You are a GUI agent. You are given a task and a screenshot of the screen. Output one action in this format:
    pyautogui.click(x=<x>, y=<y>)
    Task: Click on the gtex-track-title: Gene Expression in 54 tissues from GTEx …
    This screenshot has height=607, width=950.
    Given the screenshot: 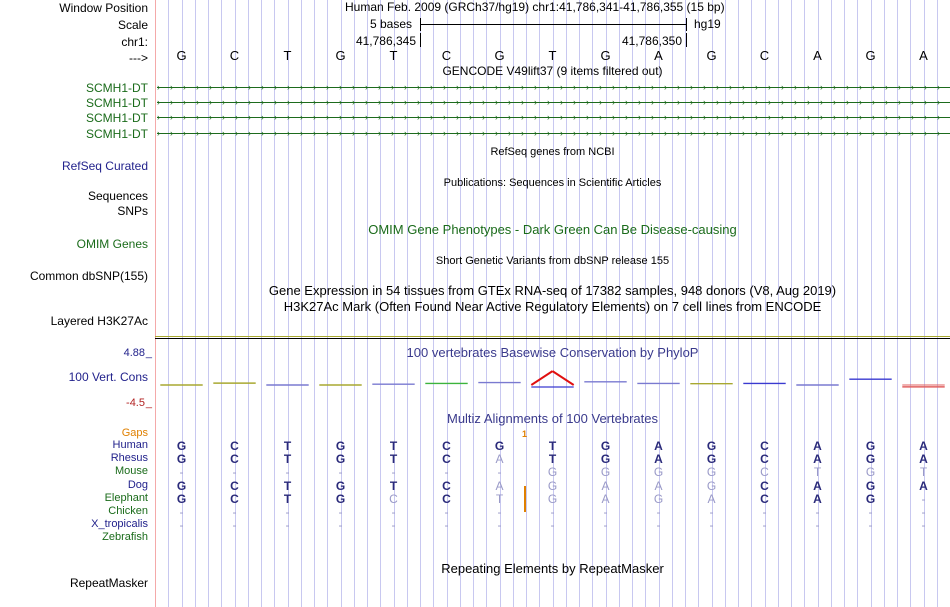 What is the action you would take?
    pyautogui.click(x=552, y=290)
    